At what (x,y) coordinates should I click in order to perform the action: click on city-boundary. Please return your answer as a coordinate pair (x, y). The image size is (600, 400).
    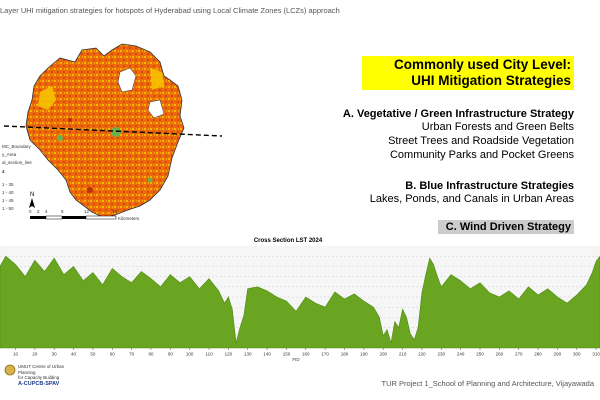
    Looking at the image, I should click on (105, 131).